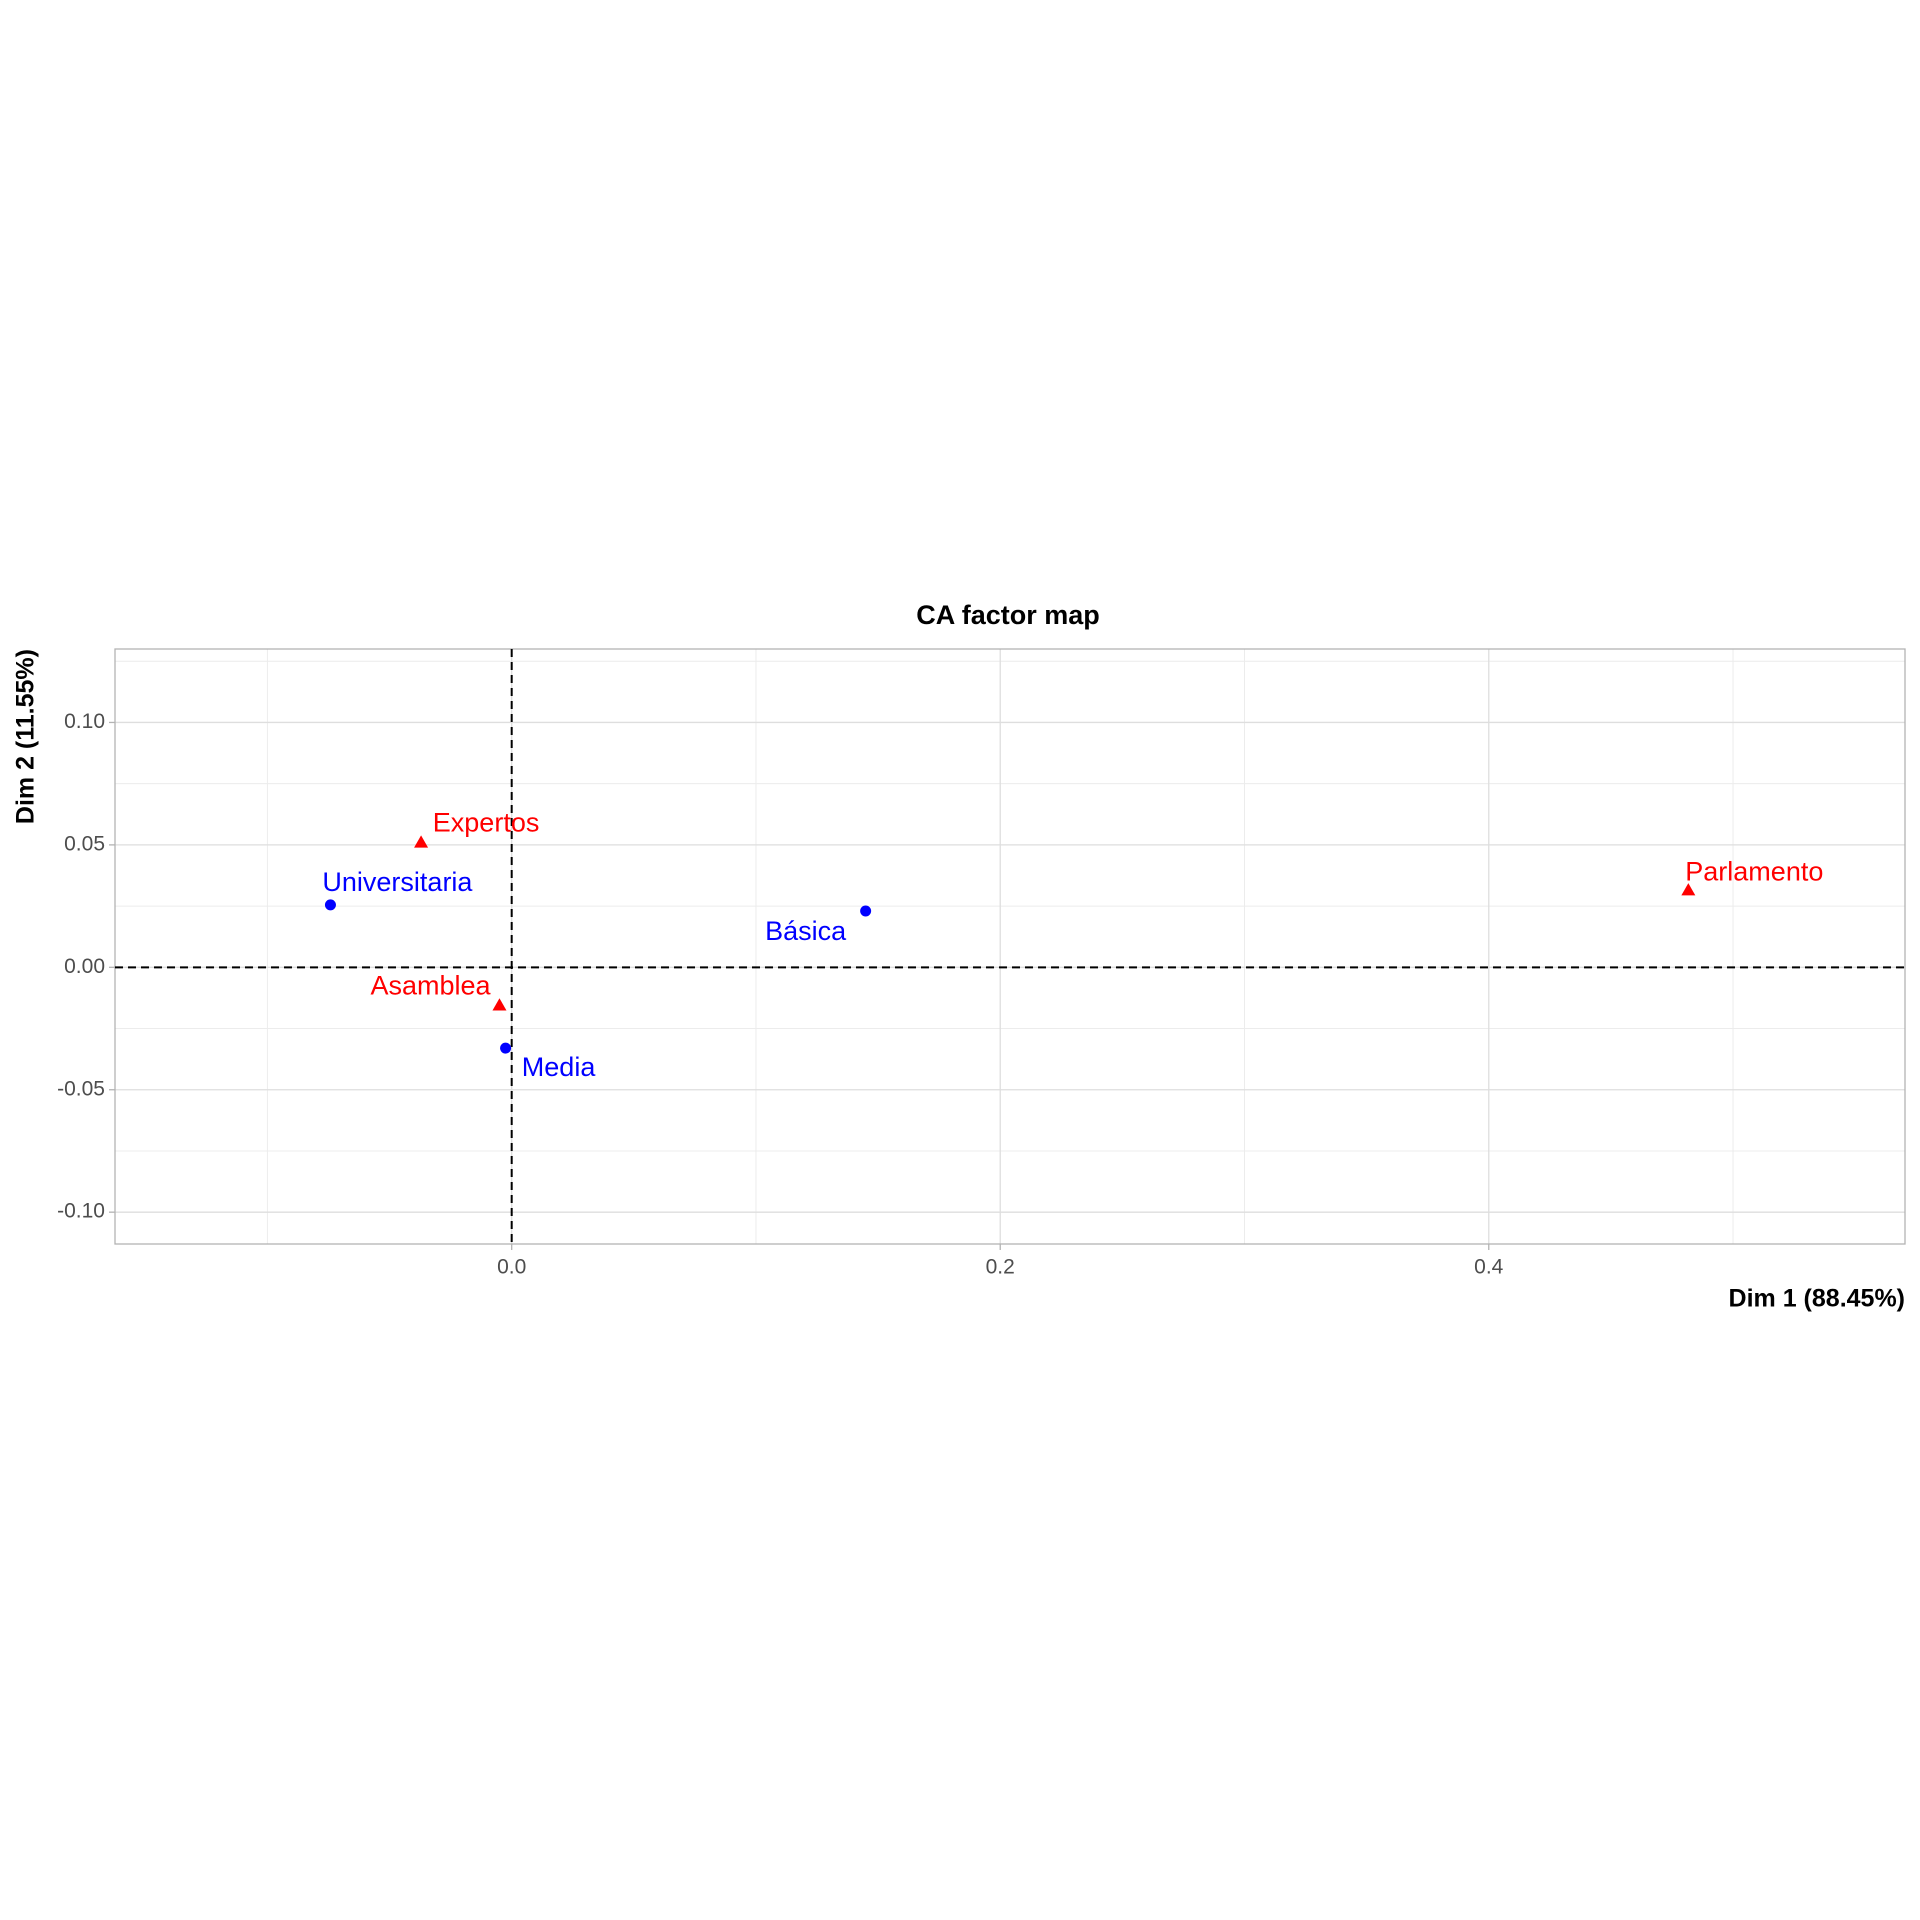 Image resolution: width=1920 pixels, height=1920 pixels. I want to click on x-tick-label: 0.0, so click(511, 1267).